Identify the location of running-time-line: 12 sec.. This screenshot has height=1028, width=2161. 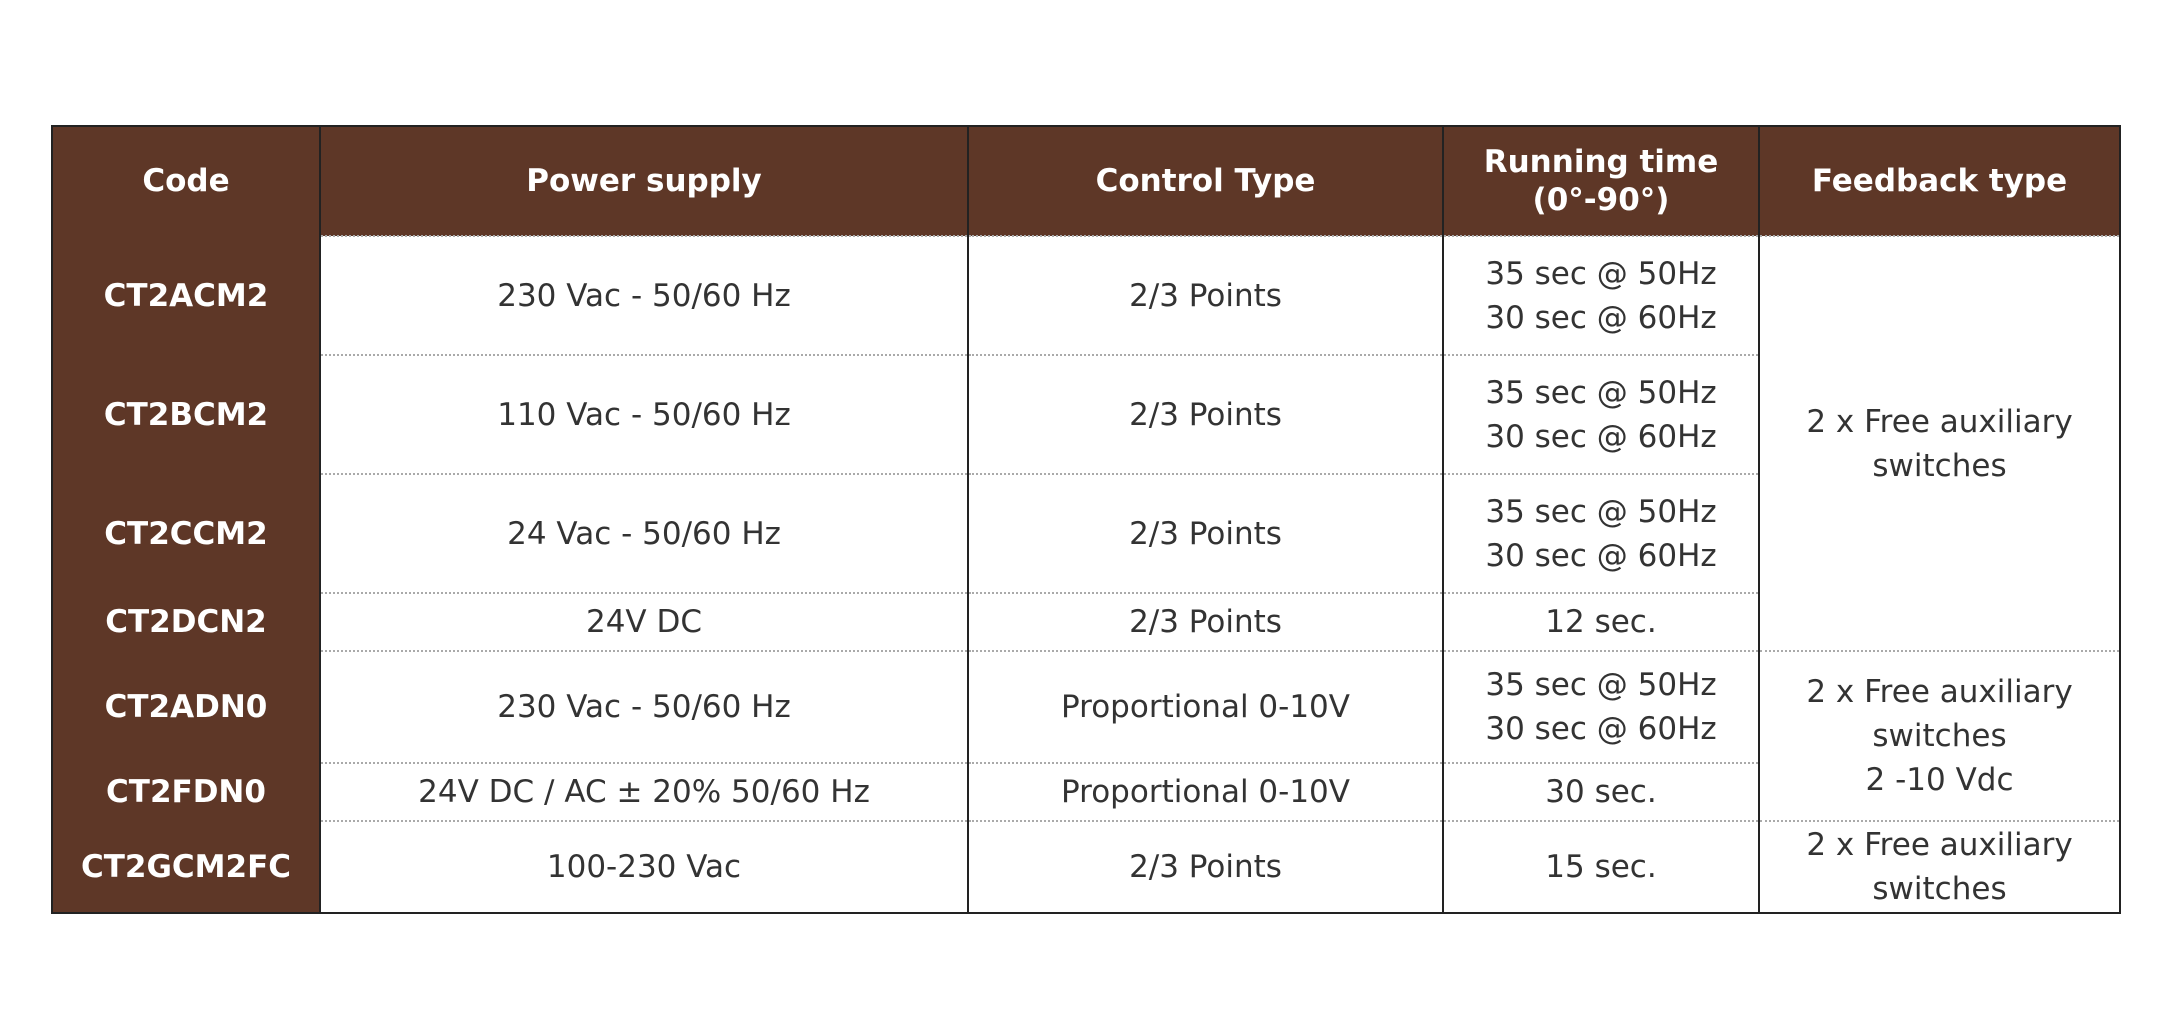
(1601, 622).